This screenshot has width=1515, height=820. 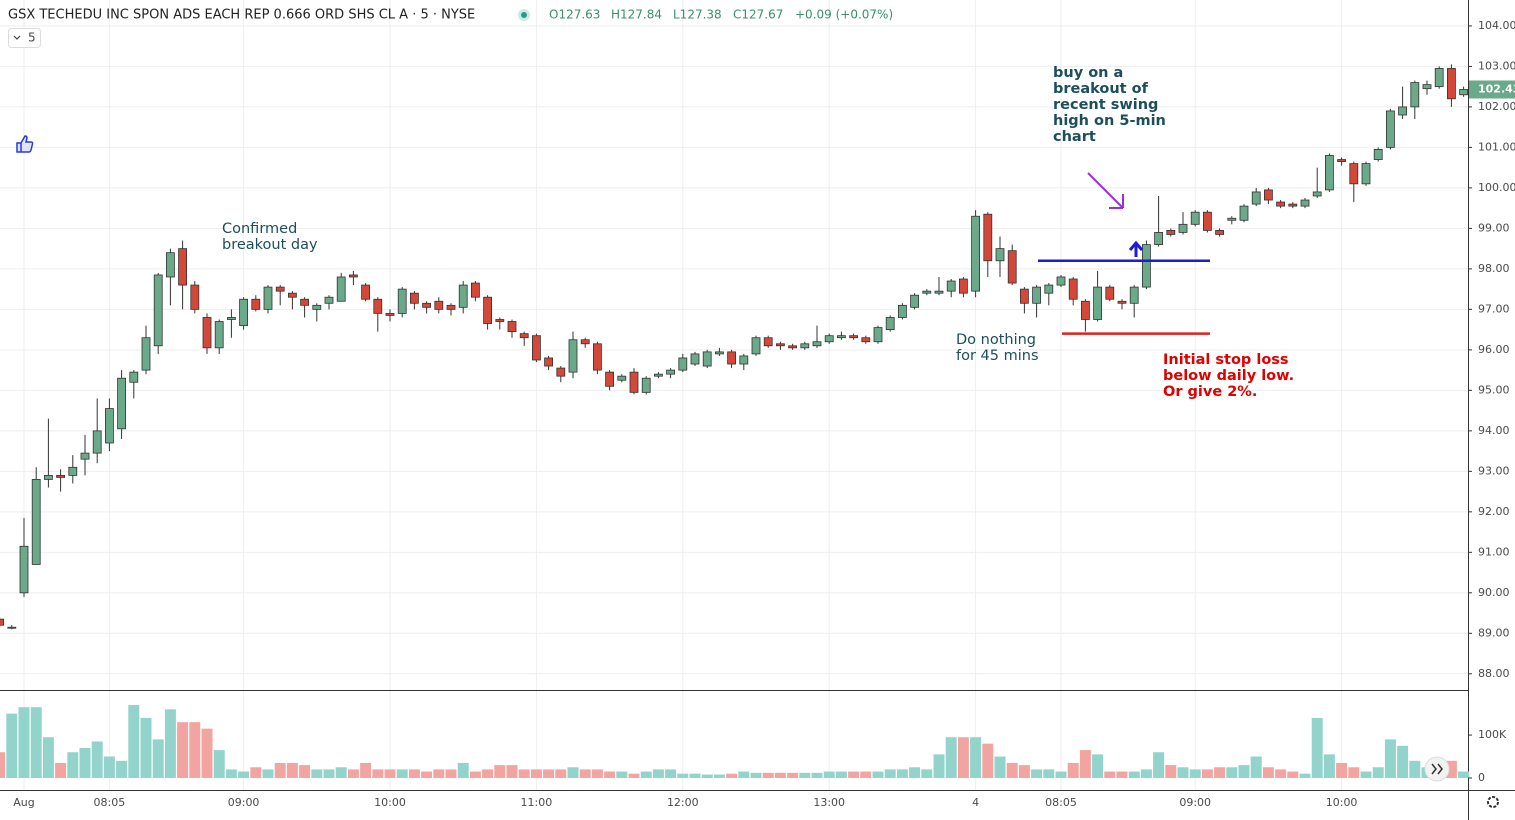 What do you see at coordinates (1101, 89) in the screenshot?
I see `annotation: breakout of` at bounding box center [1101, 89].